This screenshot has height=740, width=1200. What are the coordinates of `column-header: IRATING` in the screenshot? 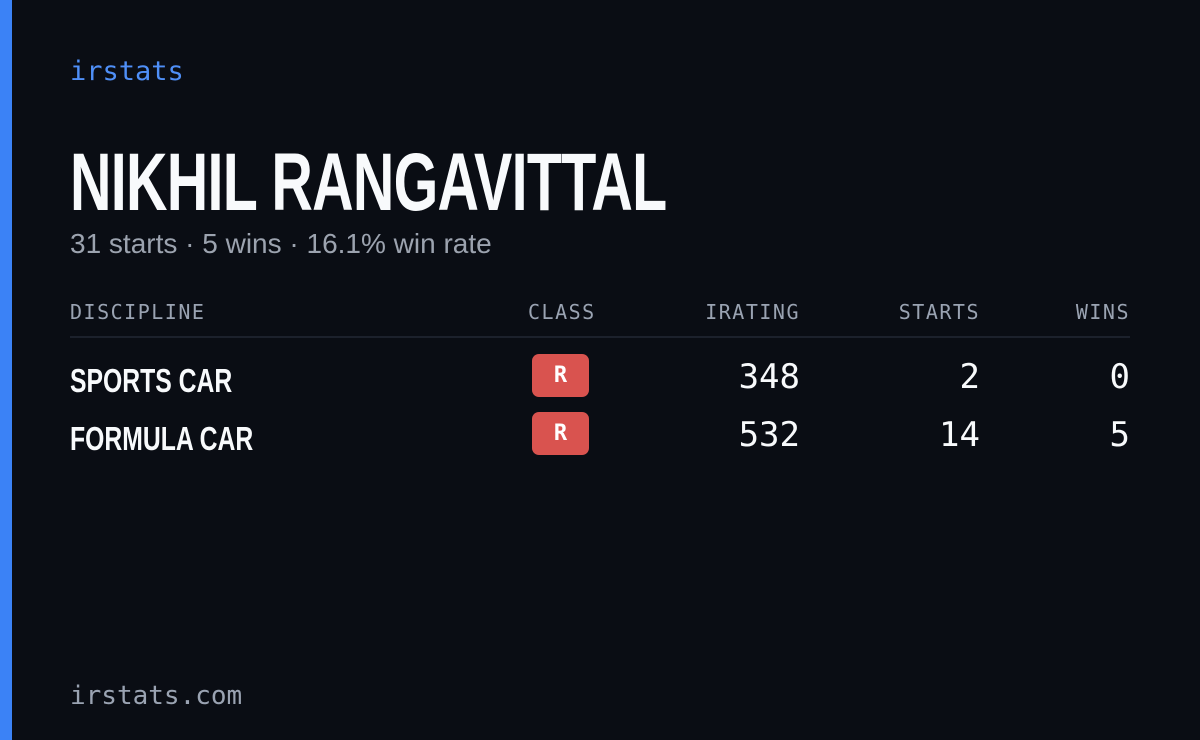 It's located at (752, 312).